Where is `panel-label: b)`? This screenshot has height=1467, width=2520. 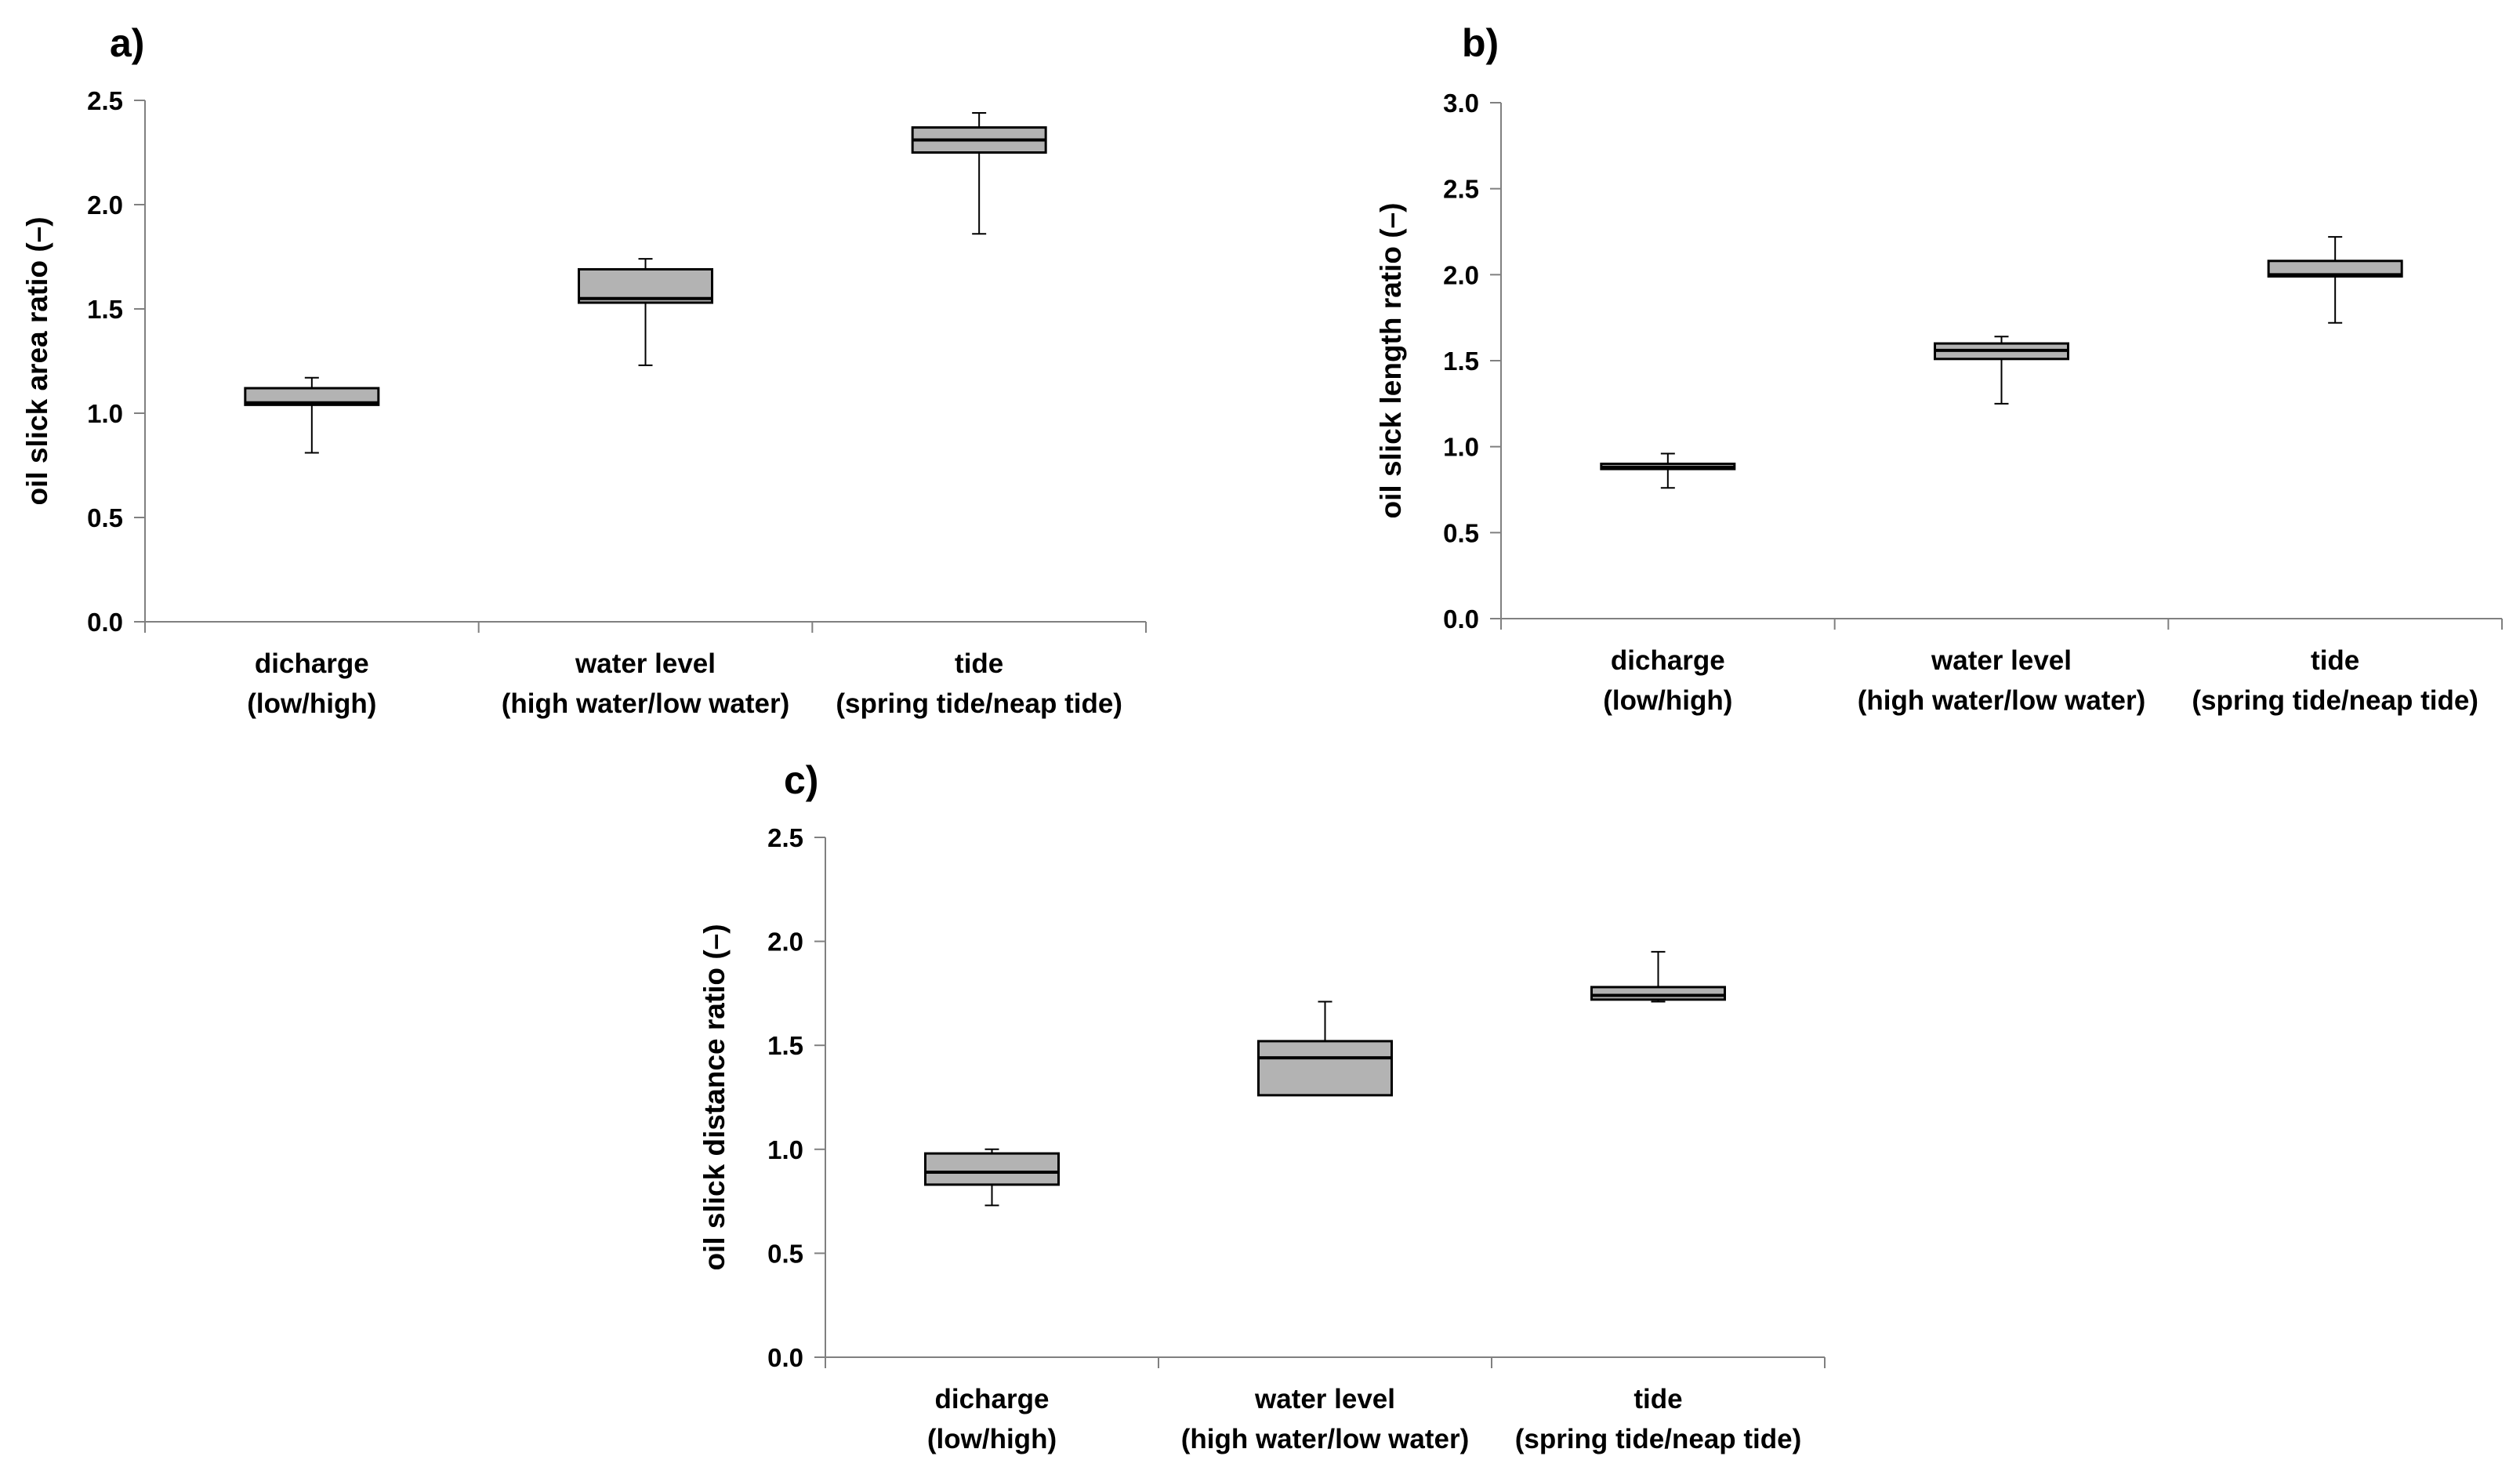 panel-label: b) is located at coordinates (1480, 43).